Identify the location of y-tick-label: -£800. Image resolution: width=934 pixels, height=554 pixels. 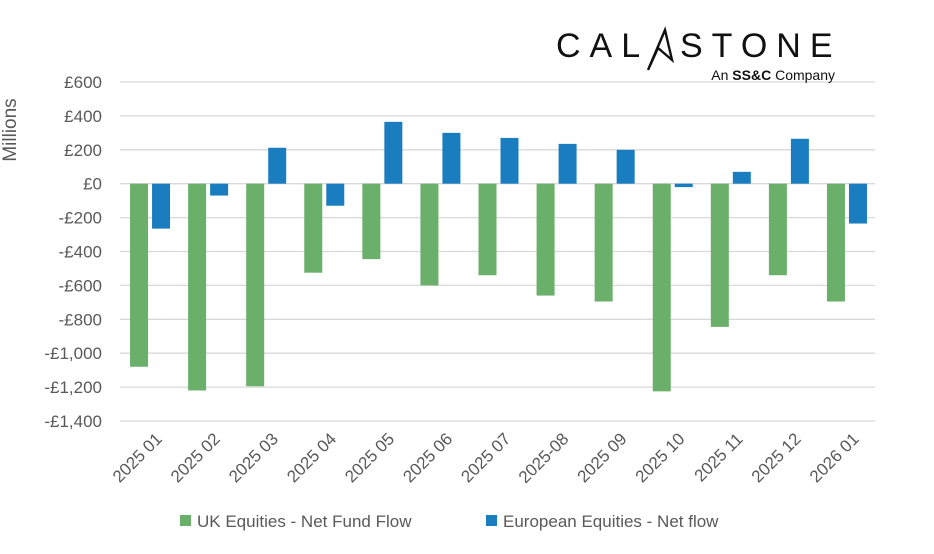
(80, 319).